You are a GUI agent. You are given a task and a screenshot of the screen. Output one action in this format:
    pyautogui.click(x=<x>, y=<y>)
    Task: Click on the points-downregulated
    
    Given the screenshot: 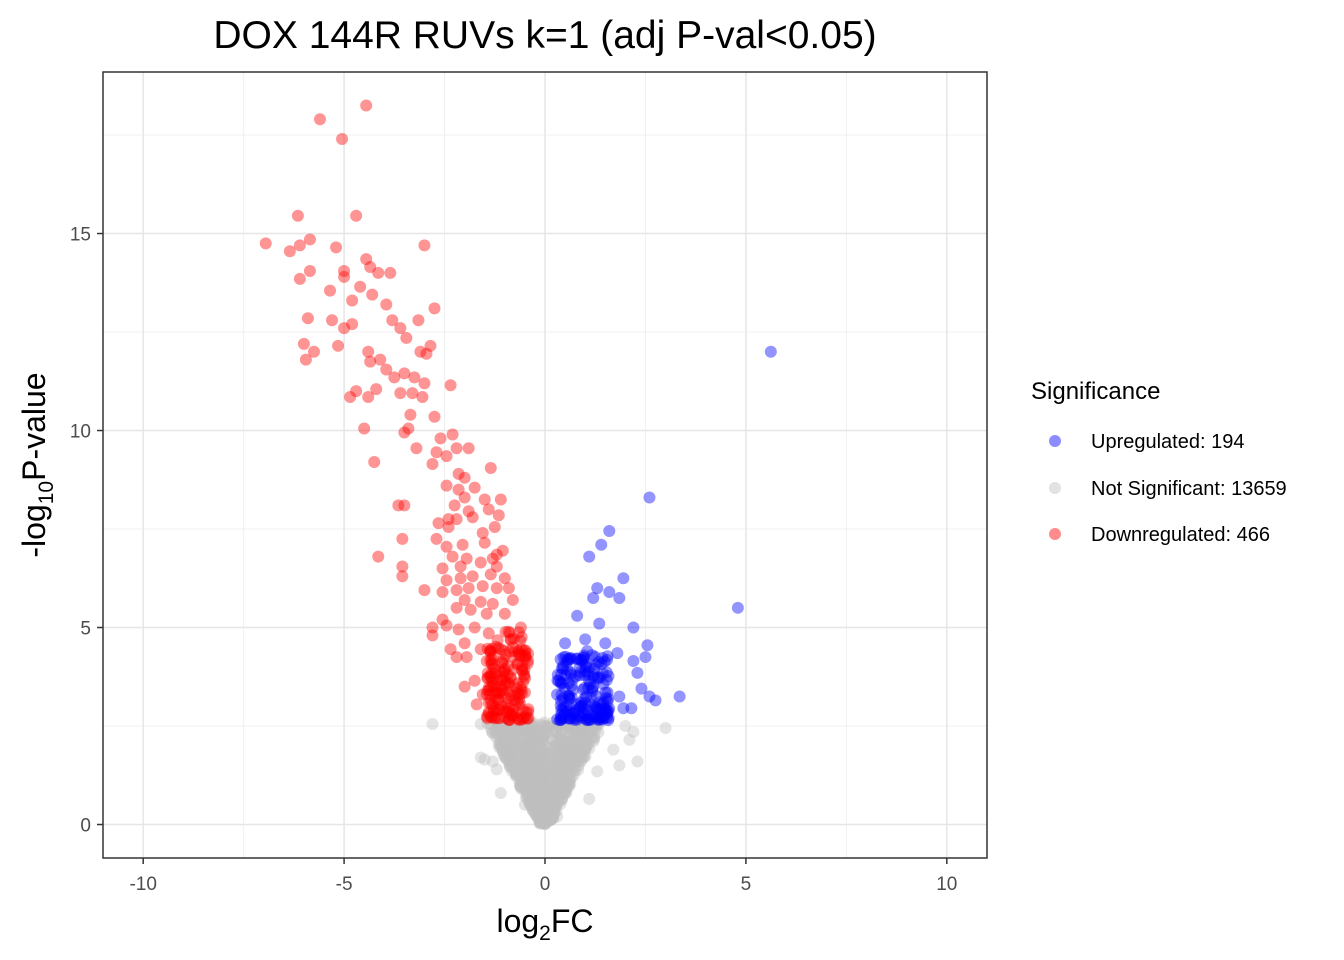 What is the action you would take?
    pyautogui.click(x=397, y=413)
    